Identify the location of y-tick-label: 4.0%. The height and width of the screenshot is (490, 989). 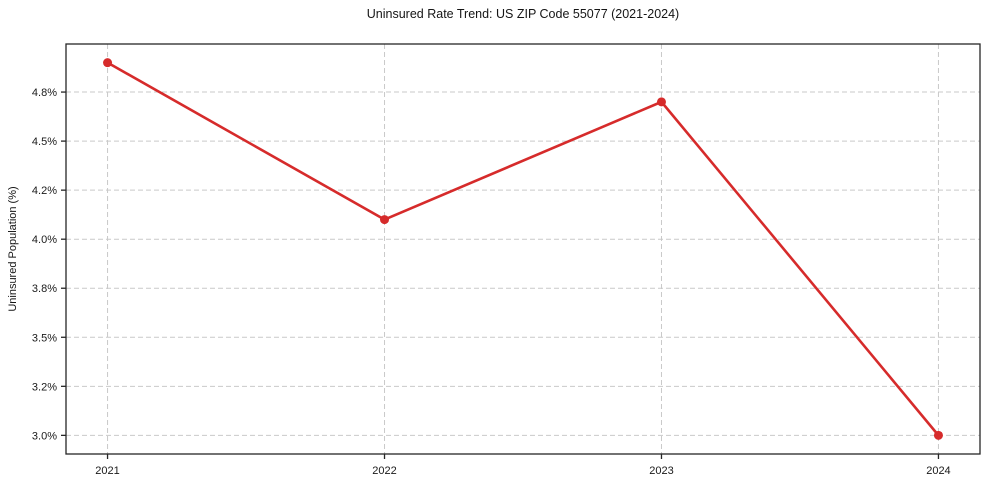
(44, 240).